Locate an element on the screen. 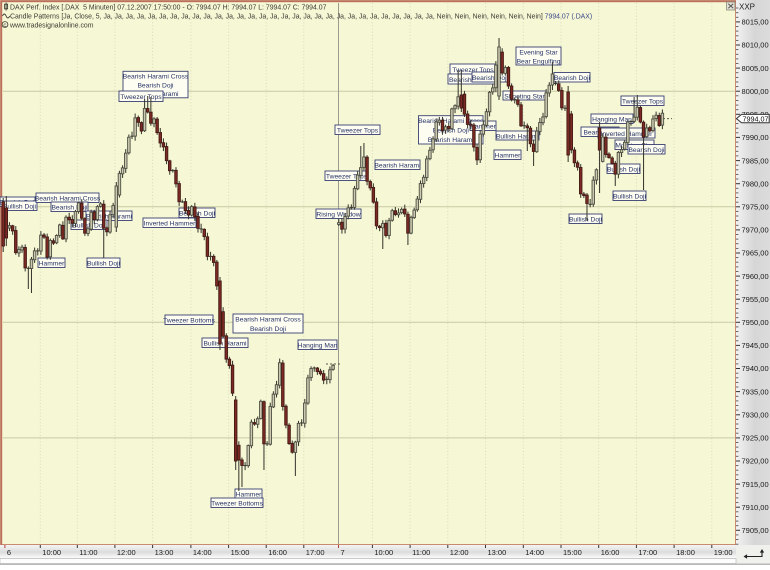  svg-text: 8010,00 is located at coordinates (755, 45).